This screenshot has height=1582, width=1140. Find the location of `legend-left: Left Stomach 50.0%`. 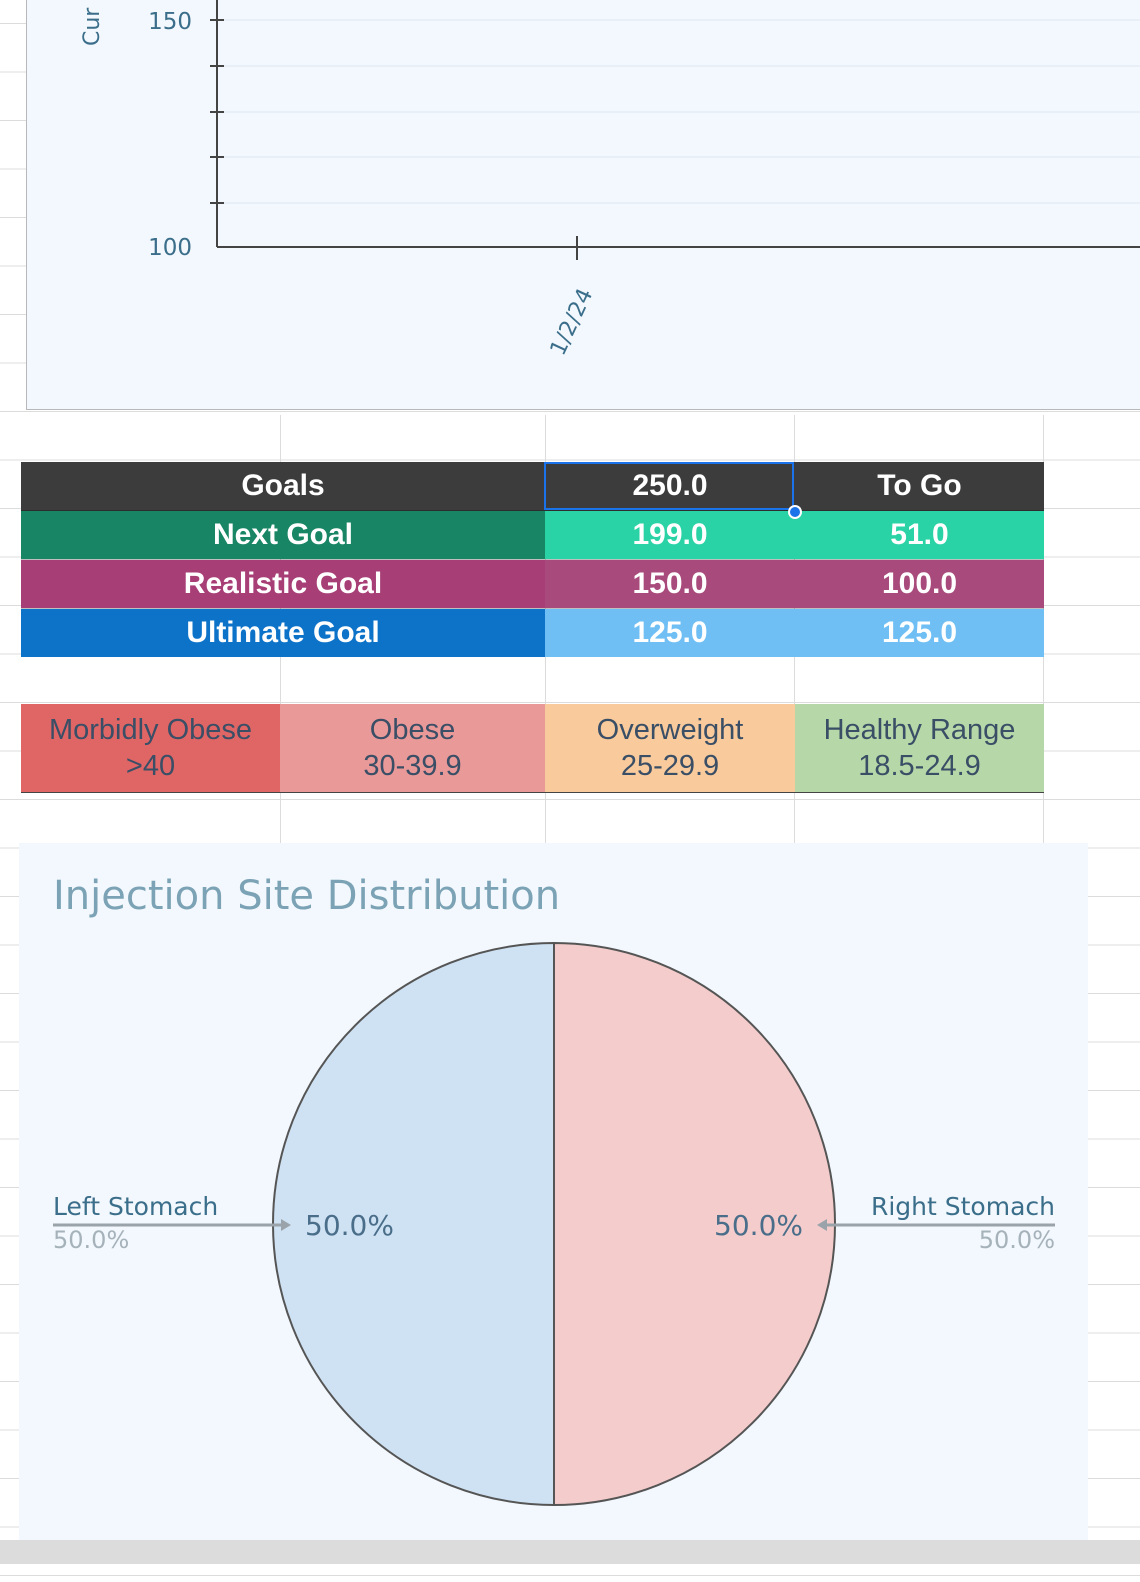

legend-left: Left Stomach 50.0% is located at coordinates (172, 1223).